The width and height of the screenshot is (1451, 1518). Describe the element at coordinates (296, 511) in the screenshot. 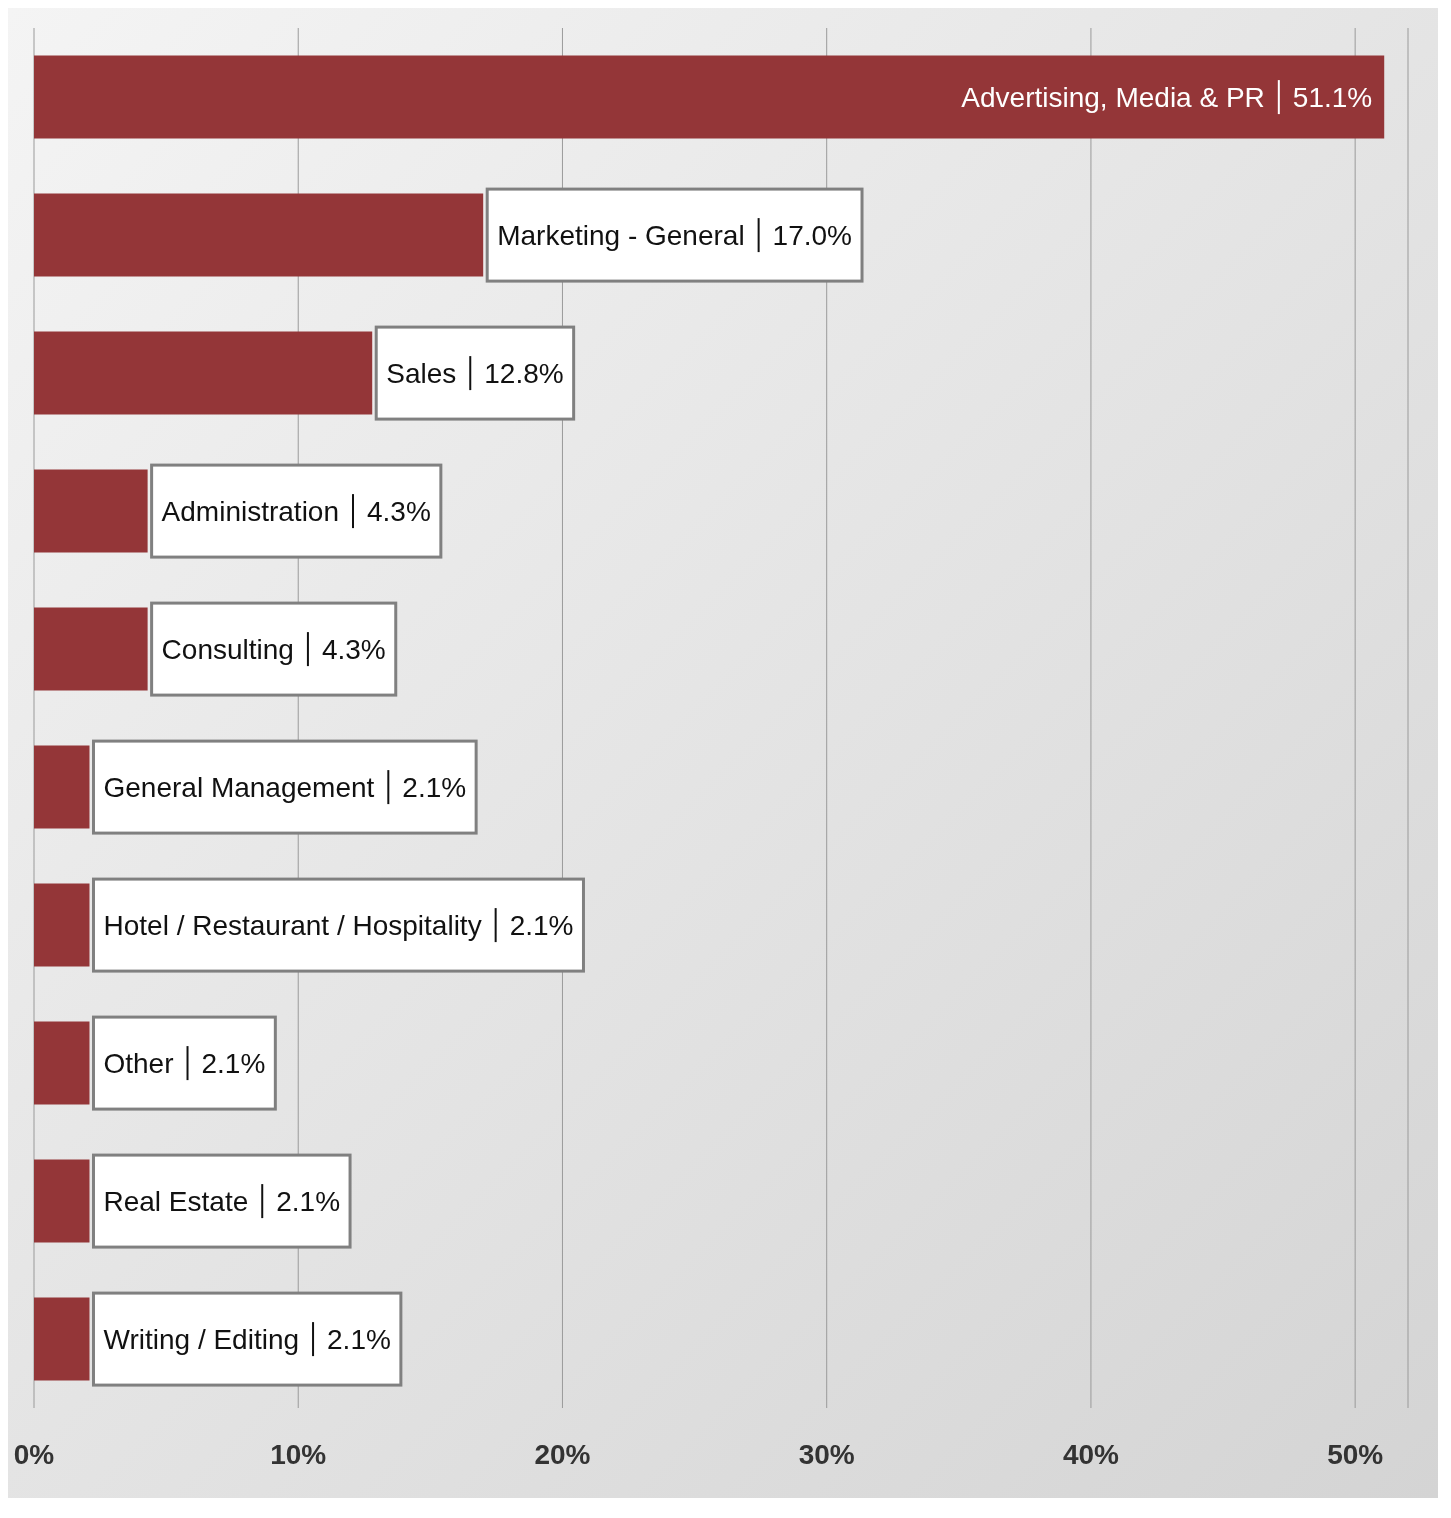

I see `category-label: Administration 4.3%` at that location.